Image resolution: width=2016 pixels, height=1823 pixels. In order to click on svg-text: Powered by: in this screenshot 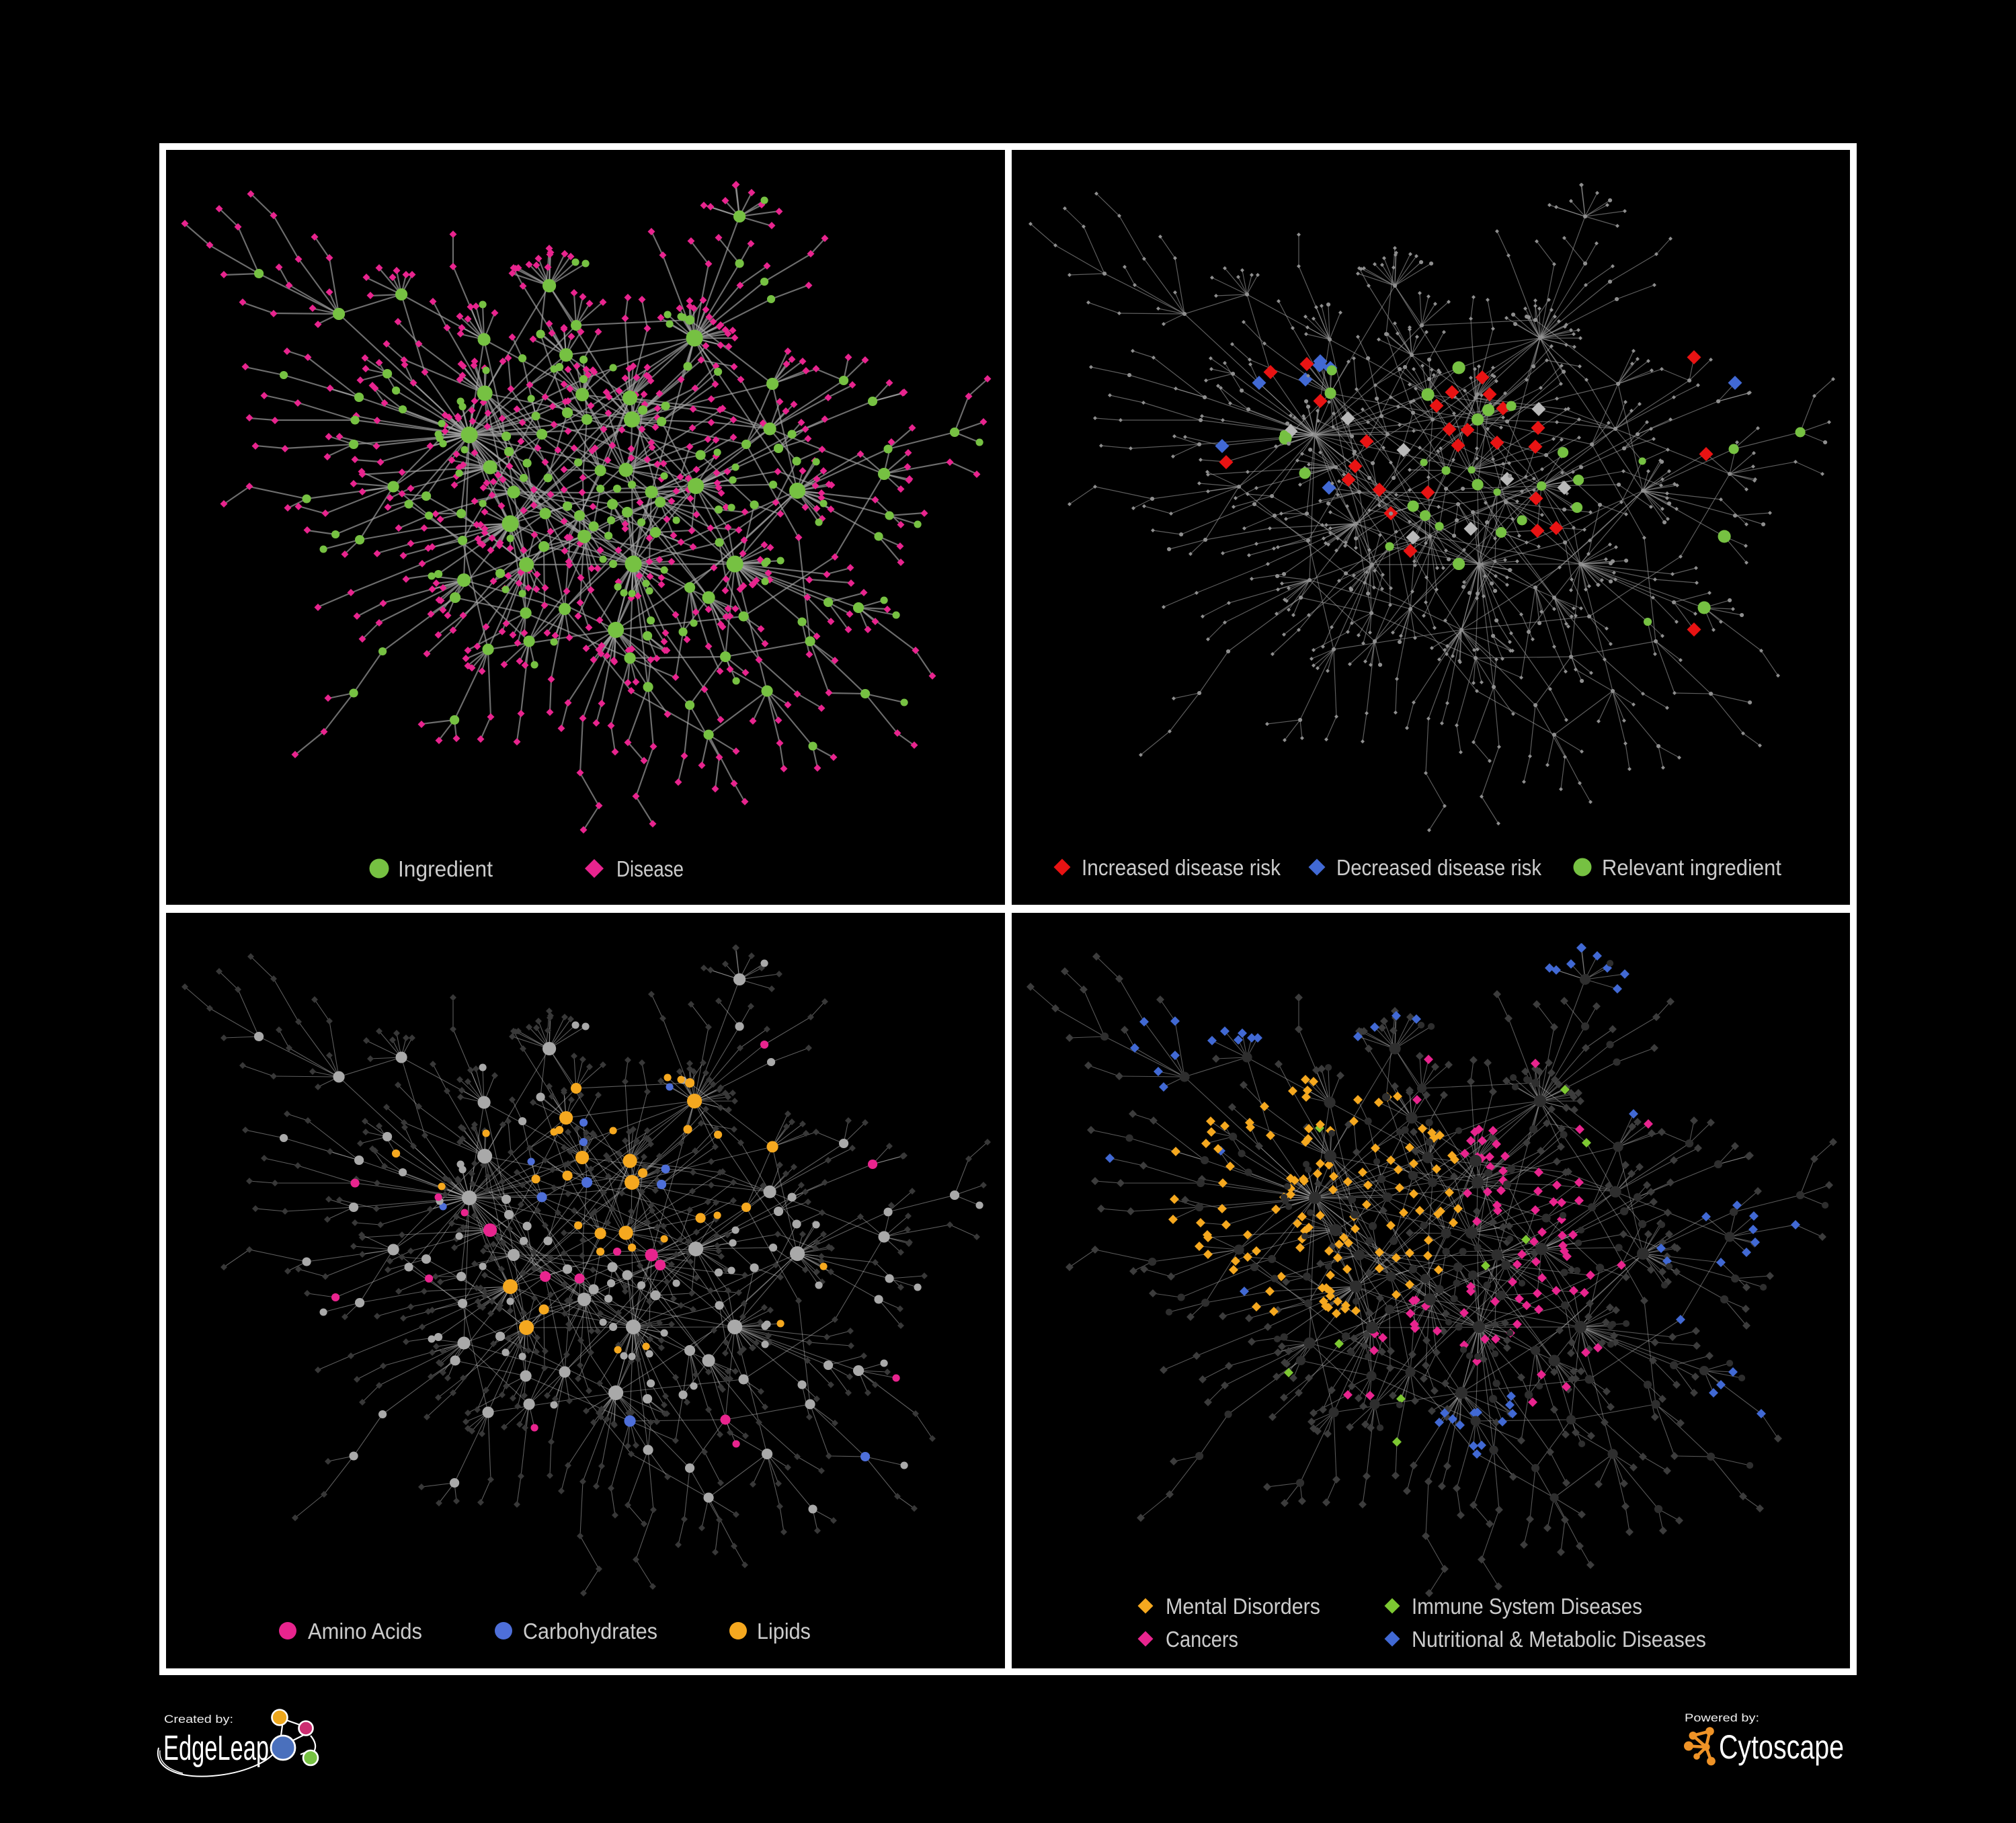, I will do `click(1722, 1718)`.